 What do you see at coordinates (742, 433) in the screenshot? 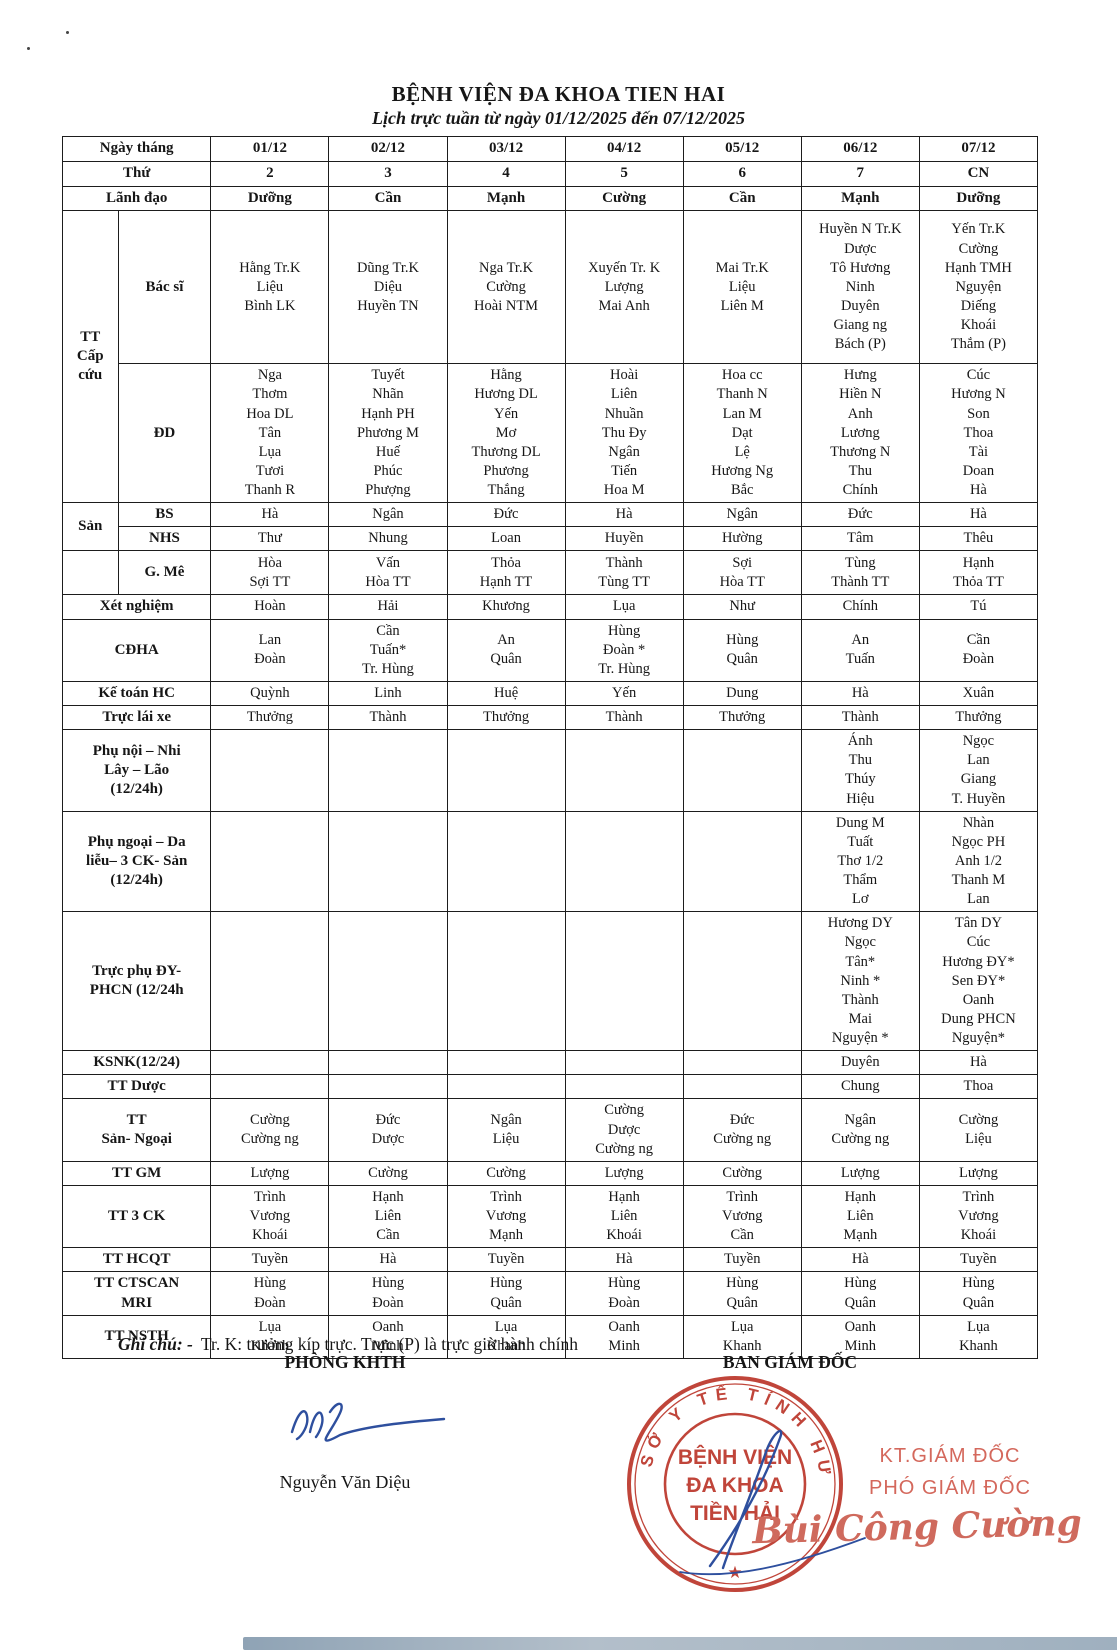
I see `schedule-cell: Hoa cc Thanh N Lan M Dạt Lệ Hương Ng Bắc` at bounding box center [742, 433].